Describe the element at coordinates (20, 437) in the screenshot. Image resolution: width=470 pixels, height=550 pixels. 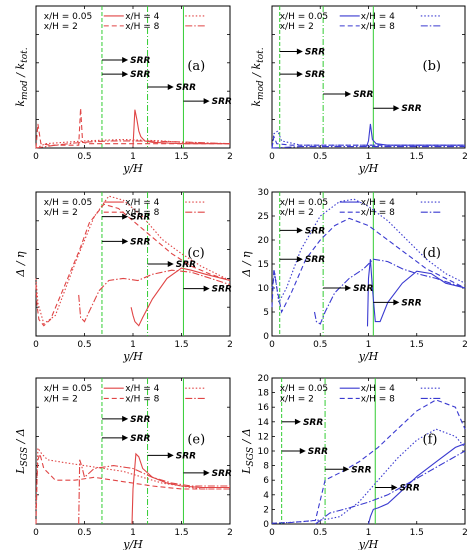
I see `y-label-part: / Δ` at that location.